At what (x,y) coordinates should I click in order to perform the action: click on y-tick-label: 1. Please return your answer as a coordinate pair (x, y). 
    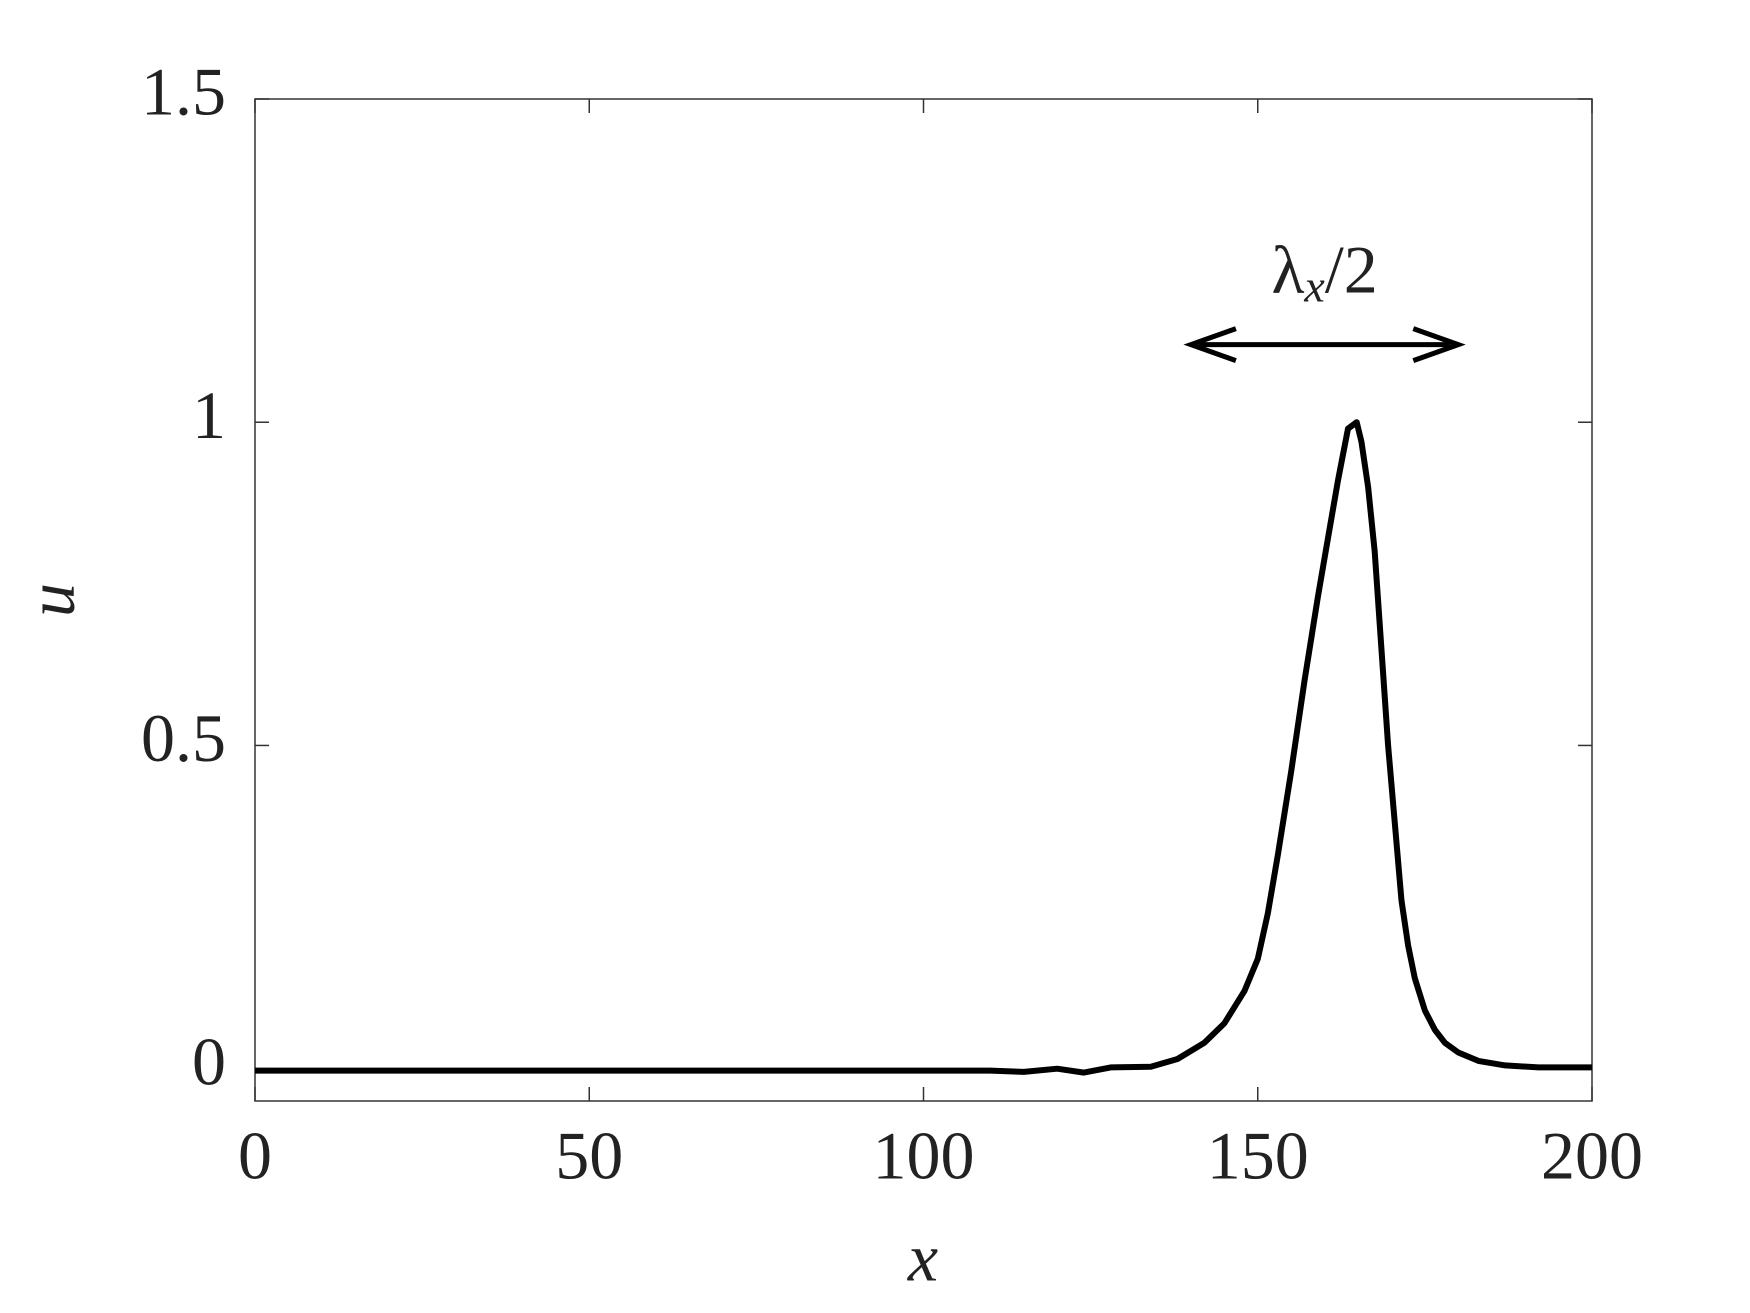
    Looking at the image, I should click on (209, 415).